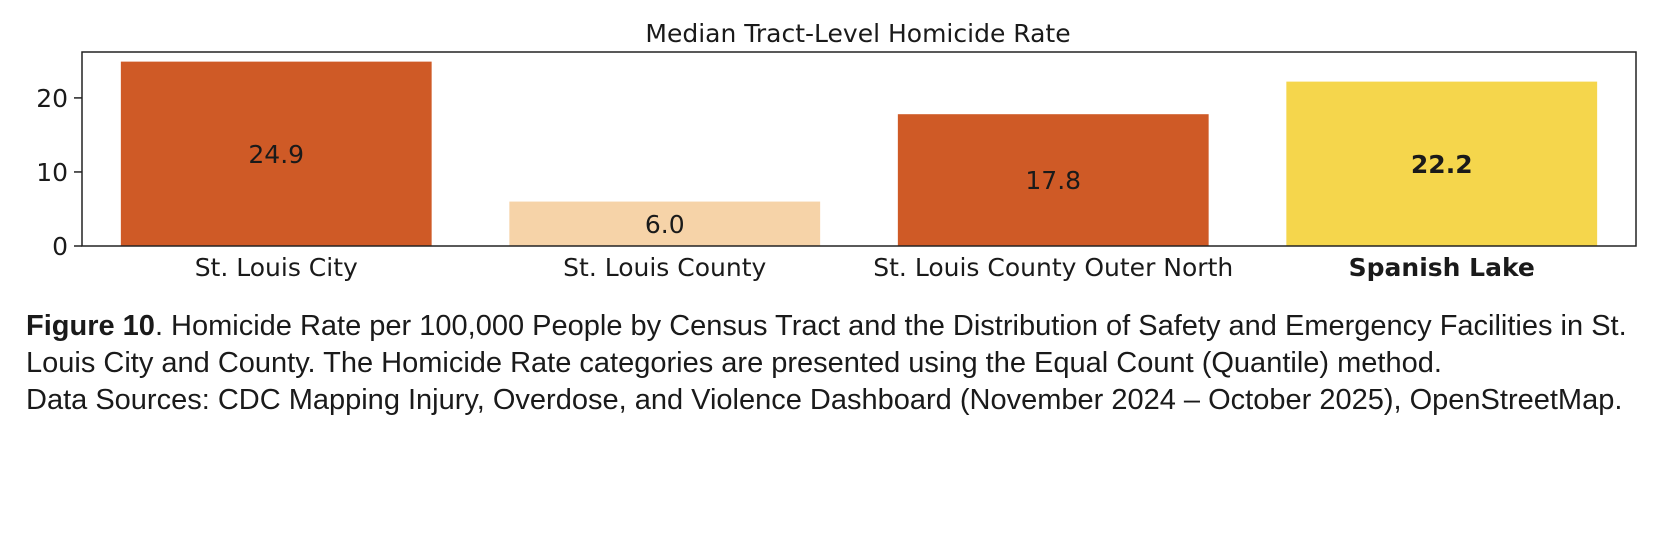 The height and width of the screenshot is (548, 1671). I want to click on data-label: 17.8, so click(1053, 180).